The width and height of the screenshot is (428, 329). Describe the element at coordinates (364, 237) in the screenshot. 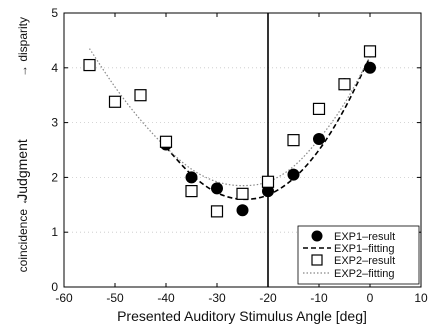

I see `legend-label-exp1-result: EXP1–result` at that location.